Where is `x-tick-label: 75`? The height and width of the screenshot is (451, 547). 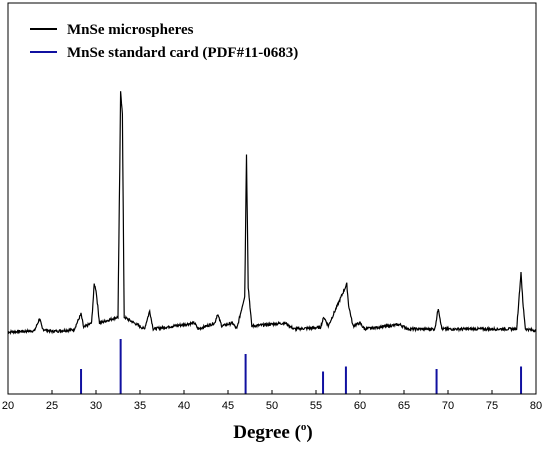
x-tick-label: 75 is located at coordinates (492, 406).